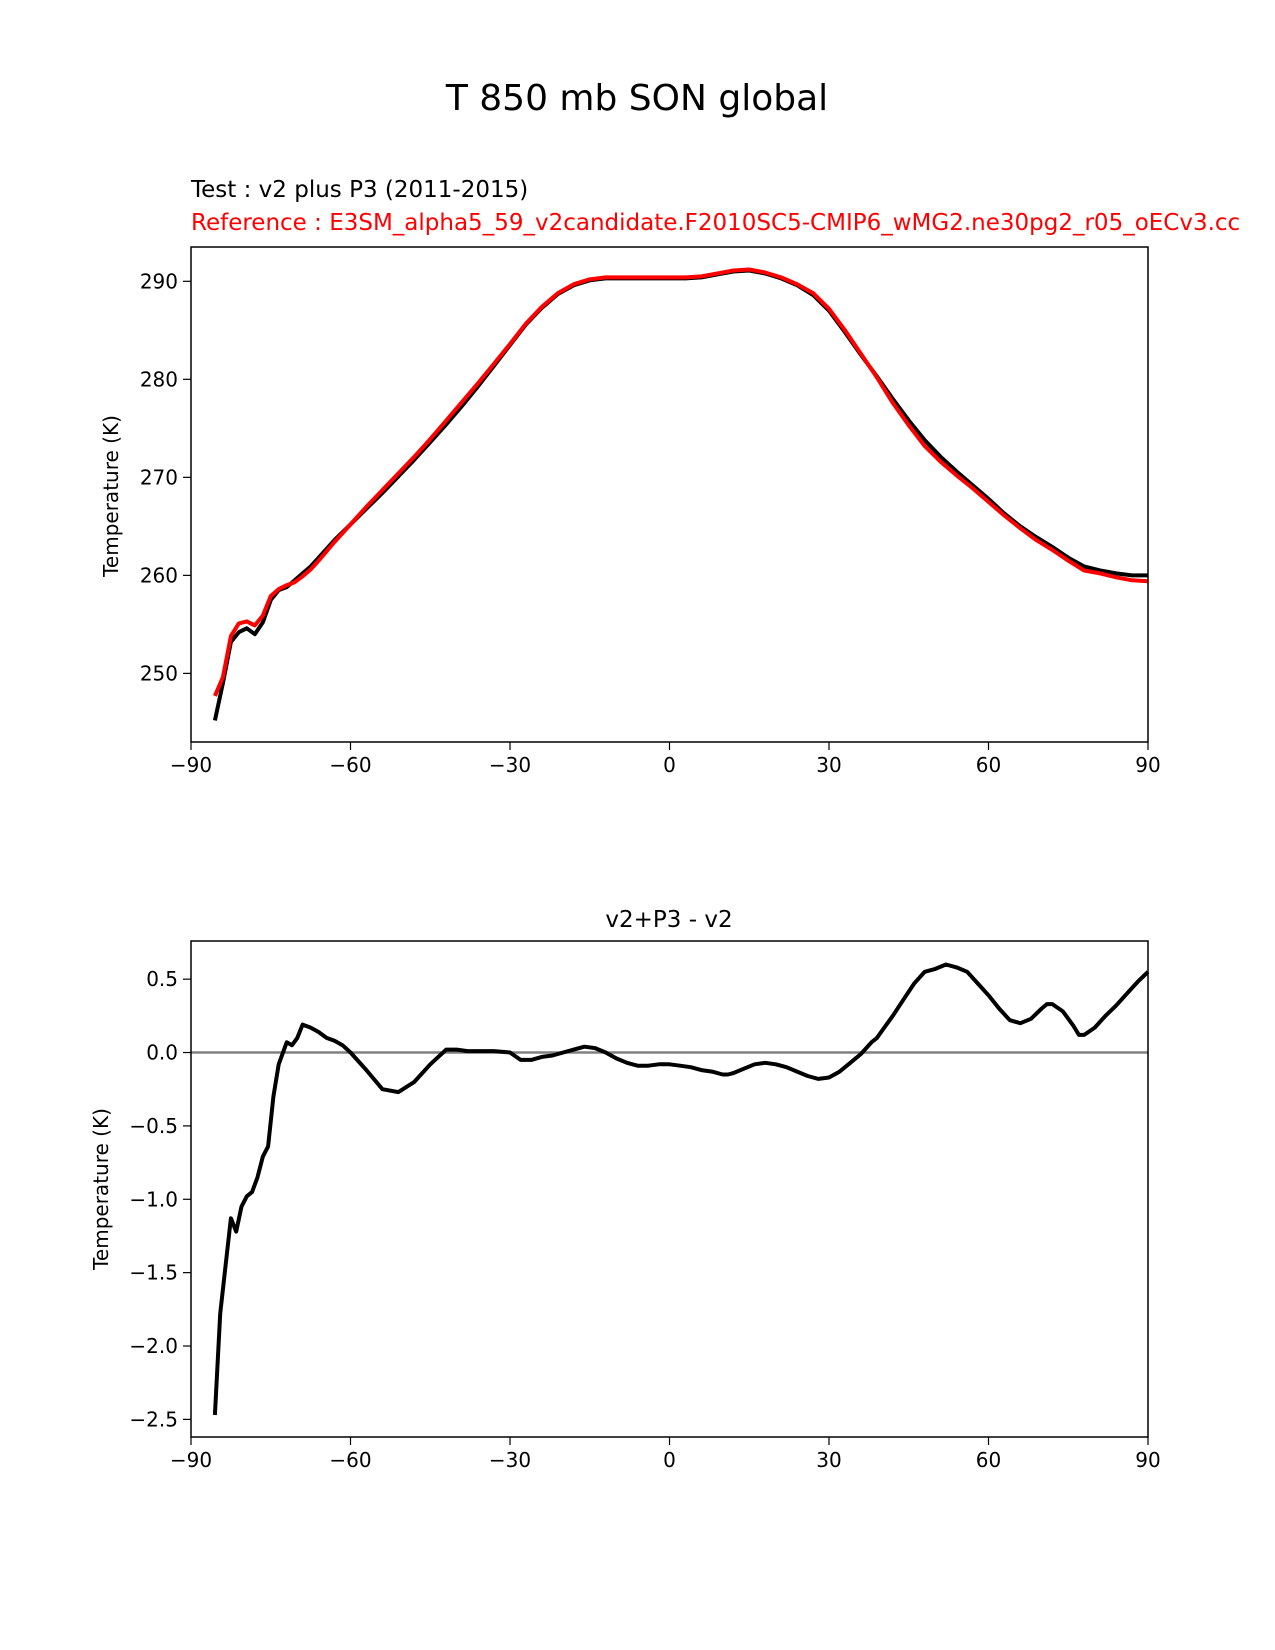 The height and width of the screenshot is (1650, 1275). I want to click on top-chart-y-tick-label: 250, so click(159, 673).